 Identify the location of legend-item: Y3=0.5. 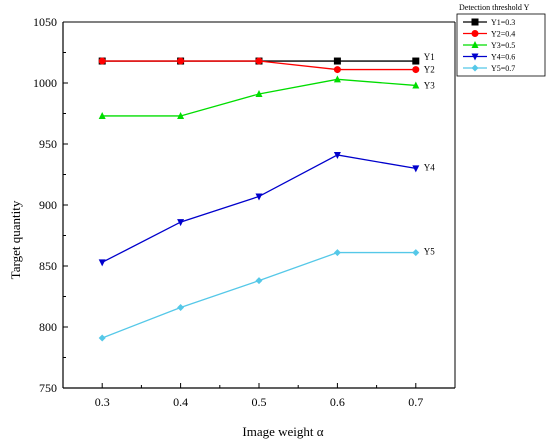
(489, 45).